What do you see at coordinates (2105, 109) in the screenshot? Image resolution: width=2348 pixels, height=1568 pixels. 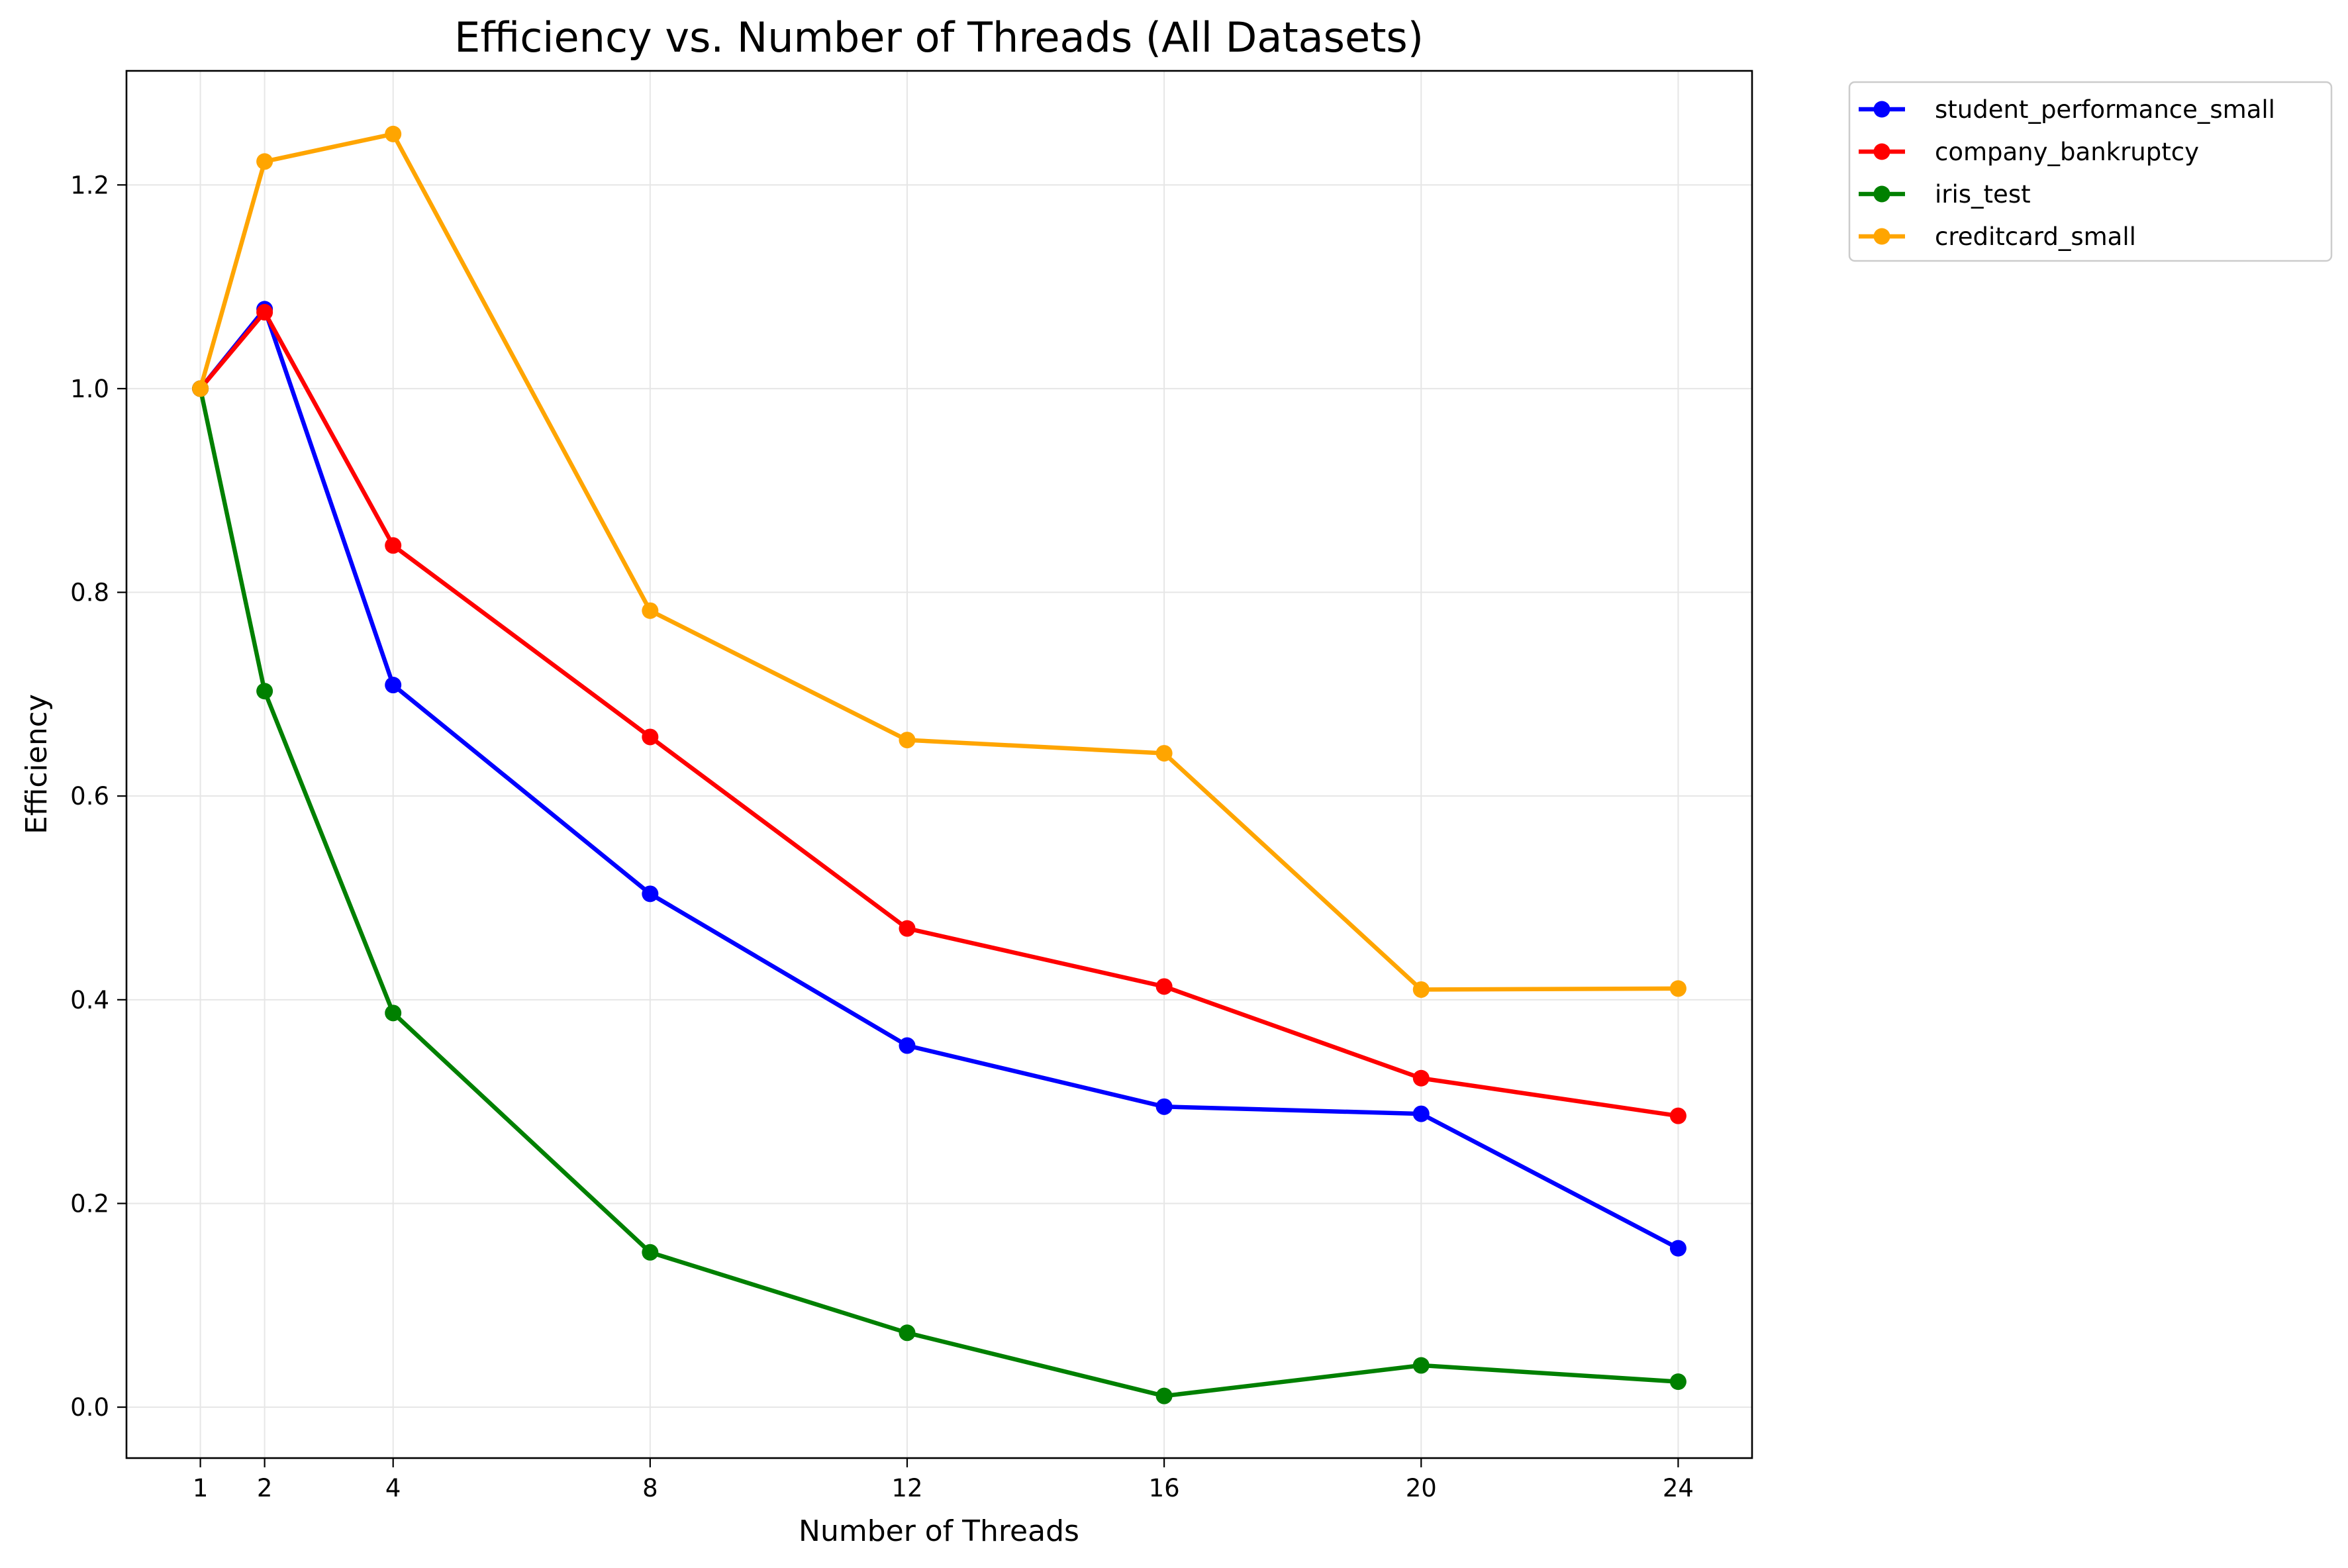 I see `legend-label: student_performance_small` at bounding box center [2105, 109].